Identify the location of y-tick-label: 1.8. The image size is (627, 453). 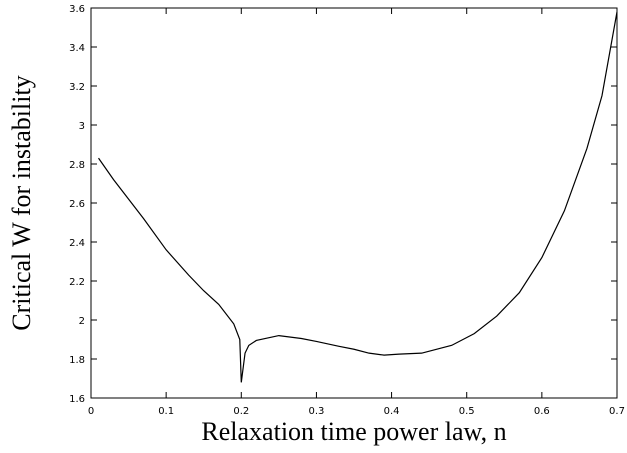
(77, 360).